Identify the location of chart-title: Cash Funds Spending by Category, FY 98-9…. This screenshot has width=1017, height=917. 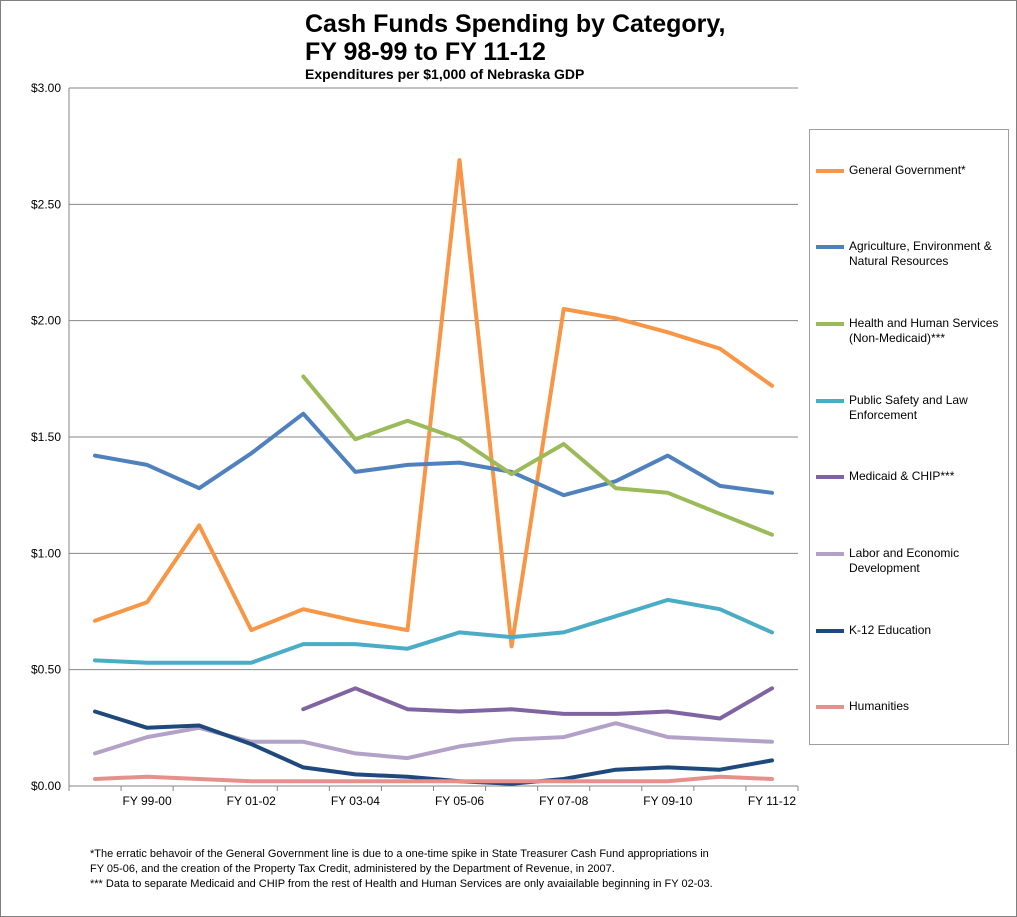
(515, 38).